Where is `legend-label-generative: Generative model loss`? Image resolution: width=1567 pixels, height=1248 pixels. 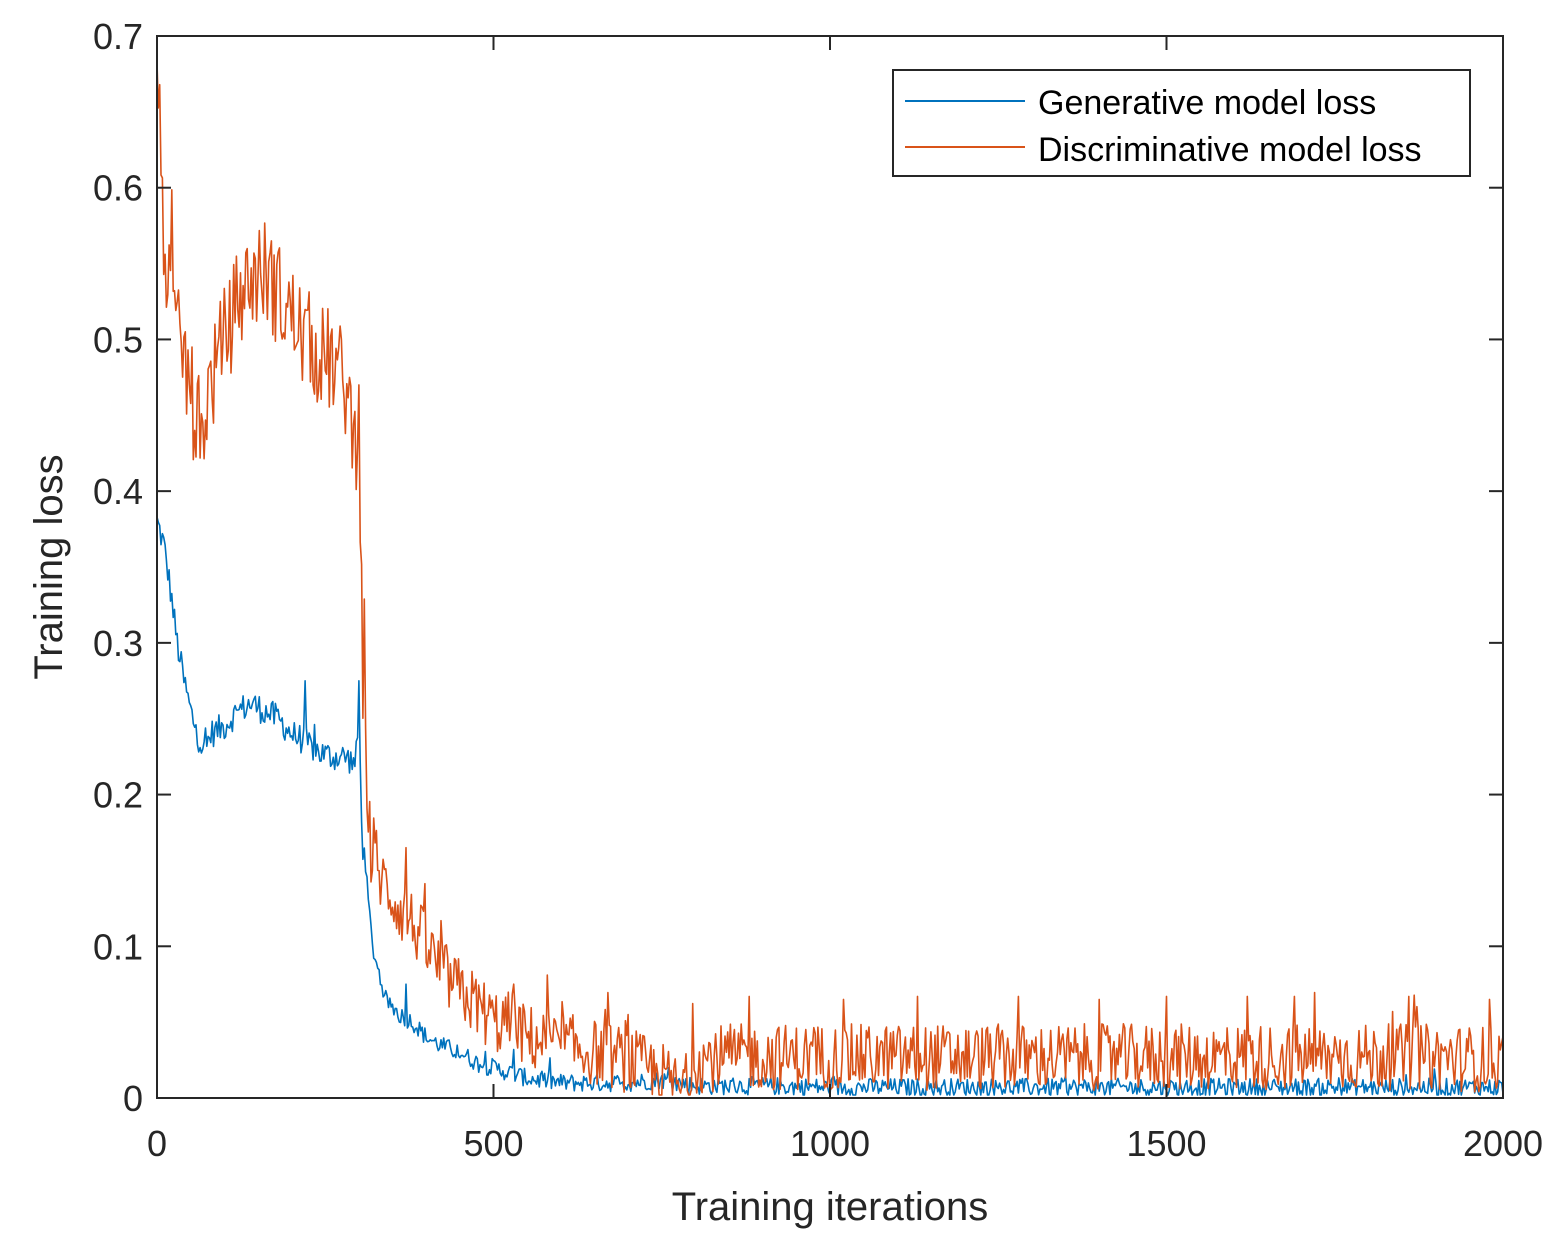 legend-label-generative: Generative model loss is located at coordinates (1207, 103).